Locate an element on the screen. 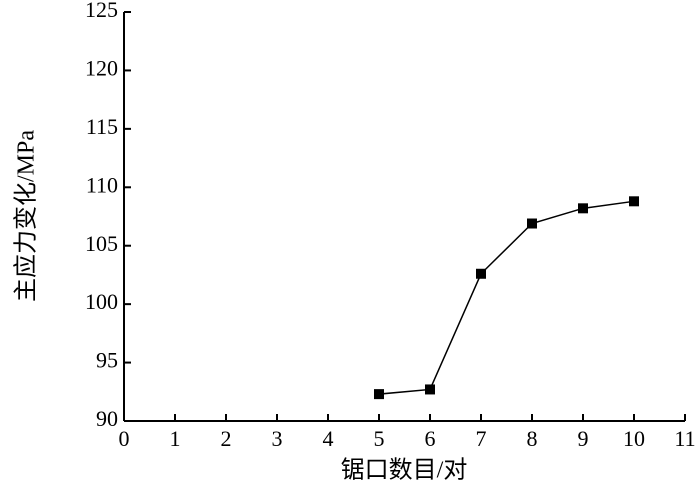  x-tick-label: 1 is located at coordinates (175, 438).